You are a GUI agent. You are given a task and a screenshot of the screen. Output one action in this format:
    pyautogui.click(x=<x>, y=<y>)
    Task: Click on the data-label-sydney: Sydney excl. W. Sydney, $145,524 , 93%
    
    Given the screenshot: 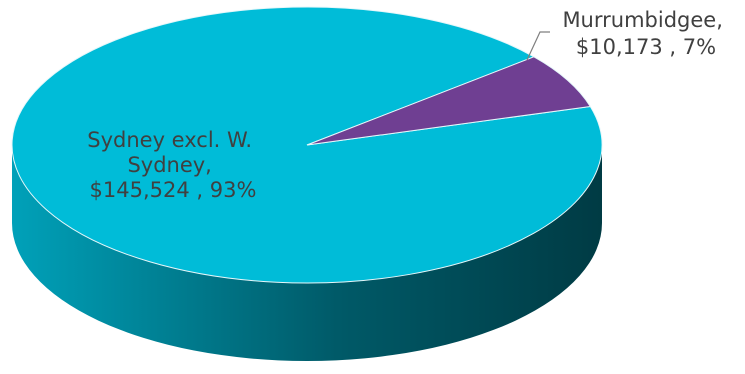 What is the action you would take?
    pyautogui.click(x=172, y=165)
    